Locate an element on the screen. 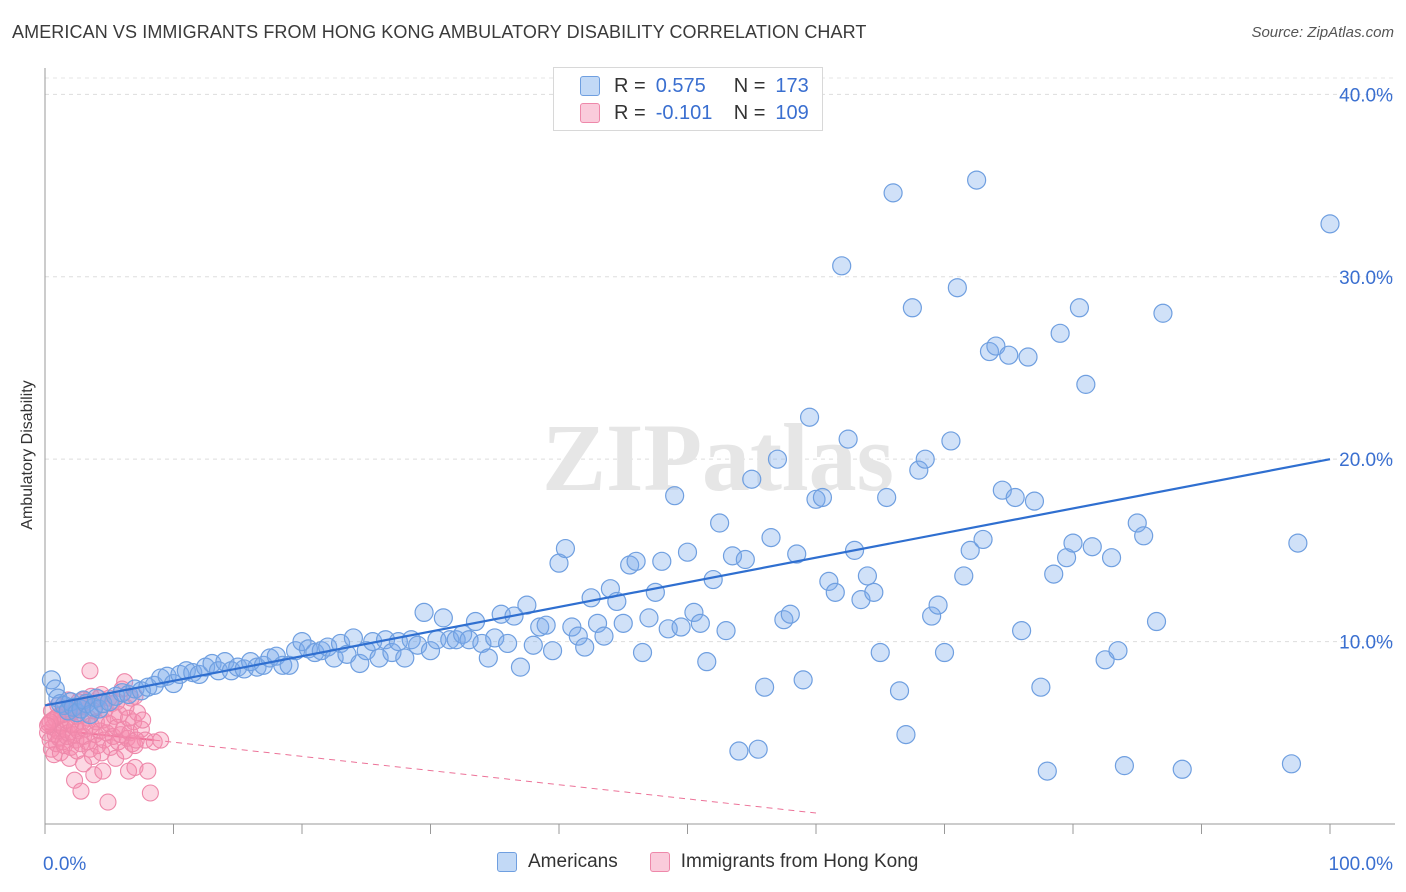 The height and width of the screenshot is (892, 1406). trendline-immigrants-extension is located at coordinates (485, 776).